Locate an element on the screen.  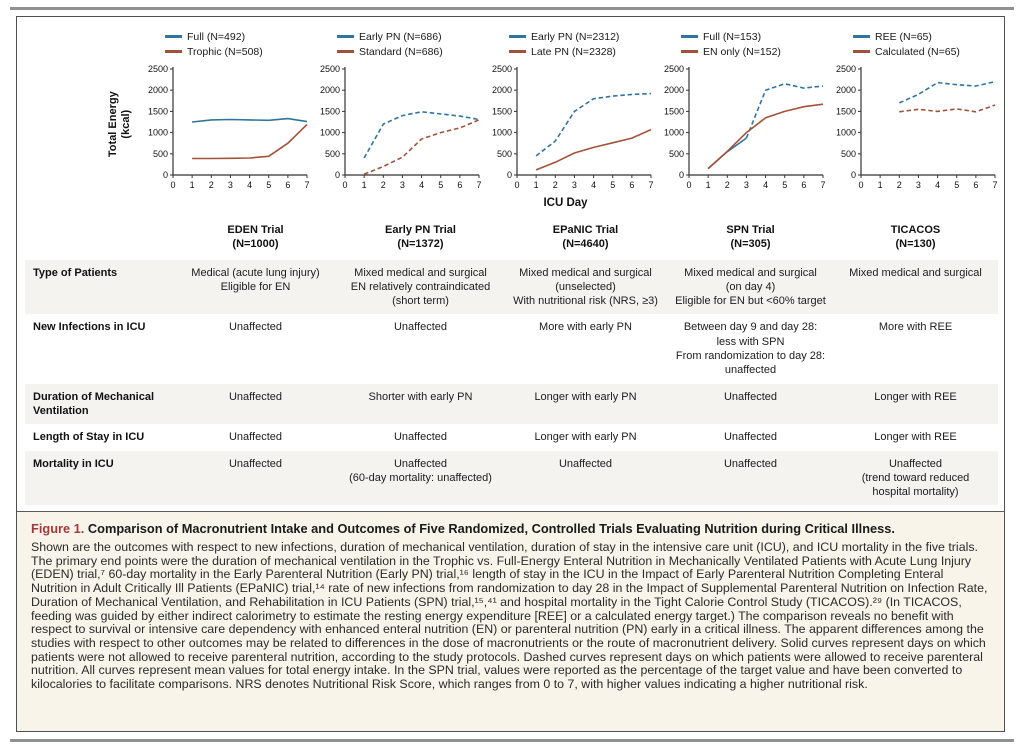
cell-line: unaffected is located at coordinates (750, 370).